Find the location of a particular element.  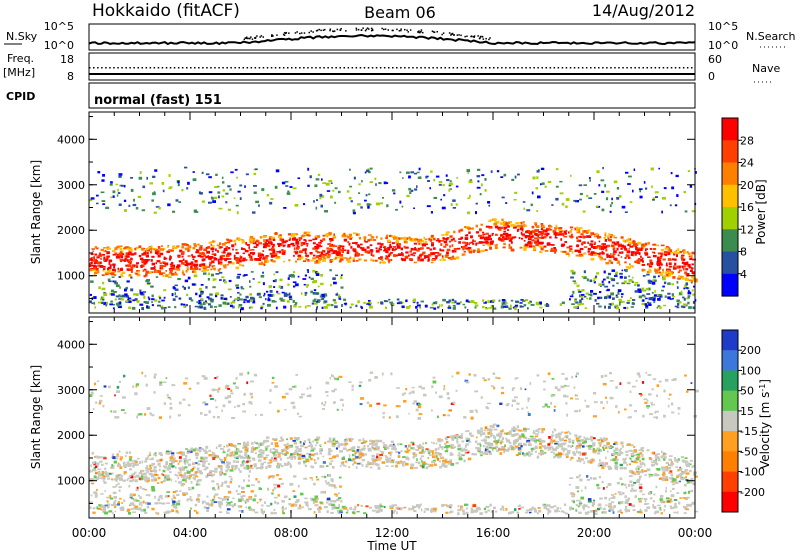

station-title: Hokkaido (fitACF) is located at coordinates (166, 11).